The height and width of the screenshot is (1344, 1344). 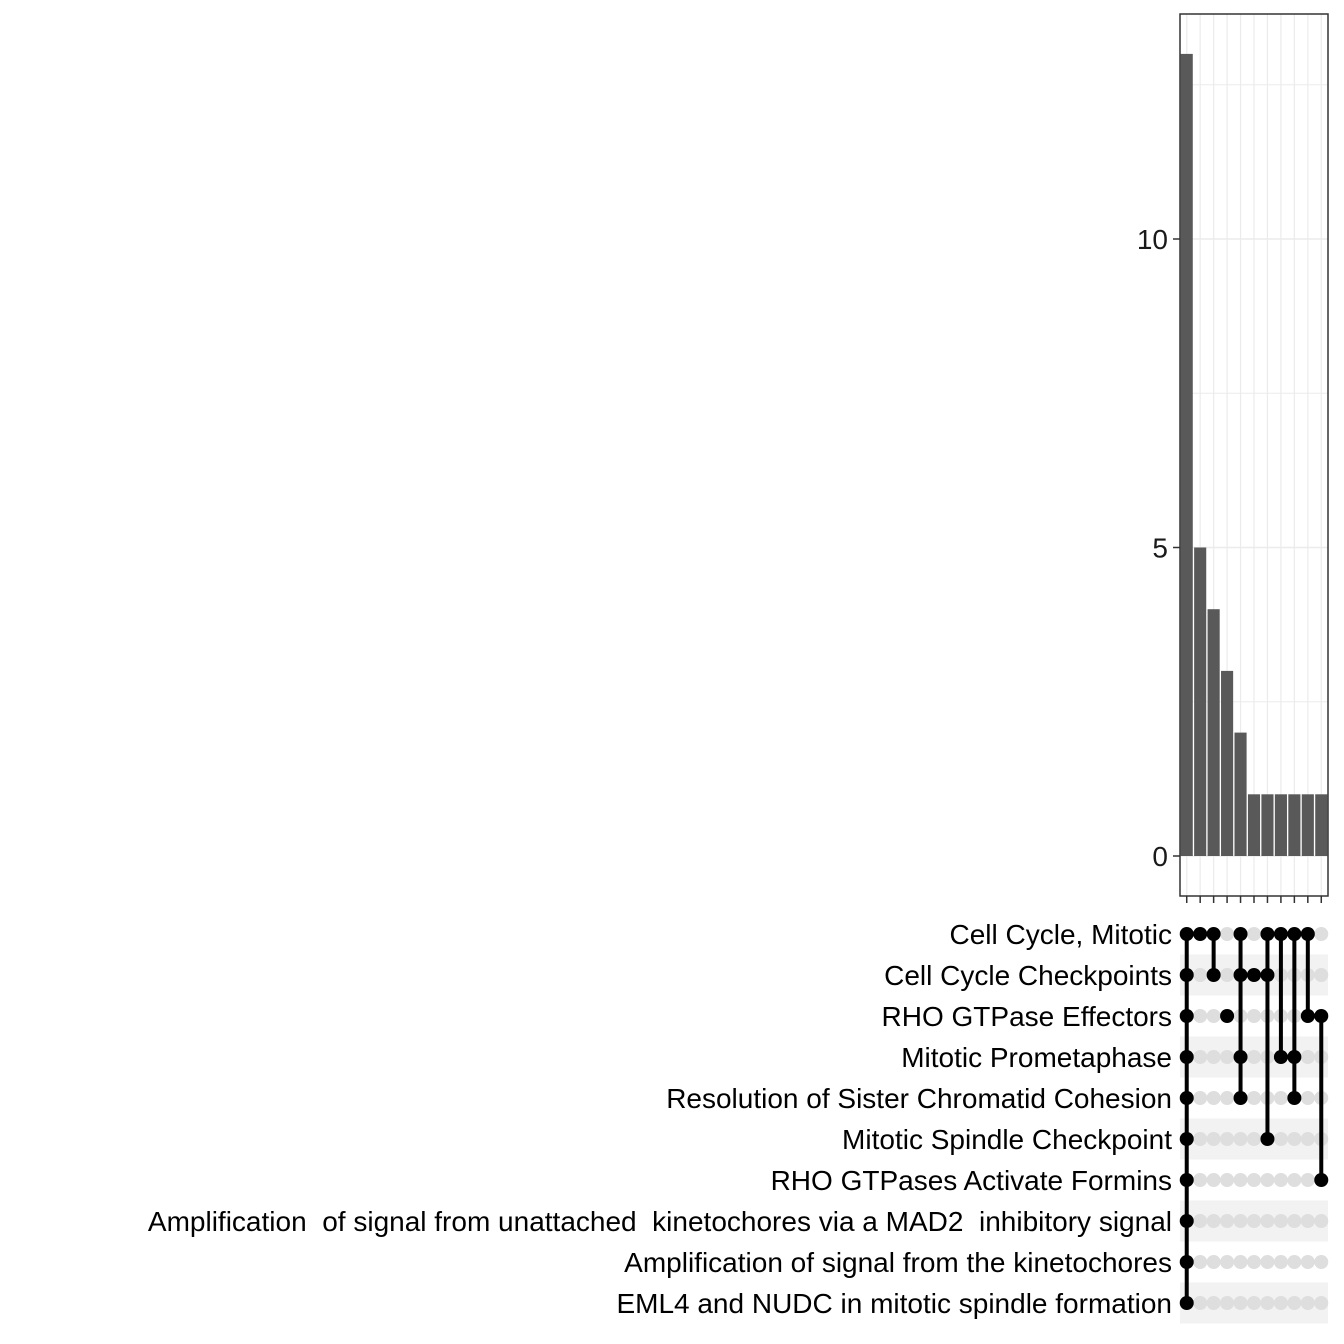 What do you see at coordinates (1254, 899) in the screenshot?
I see `x-axis-ticks` at bounding box center [1254, 899].